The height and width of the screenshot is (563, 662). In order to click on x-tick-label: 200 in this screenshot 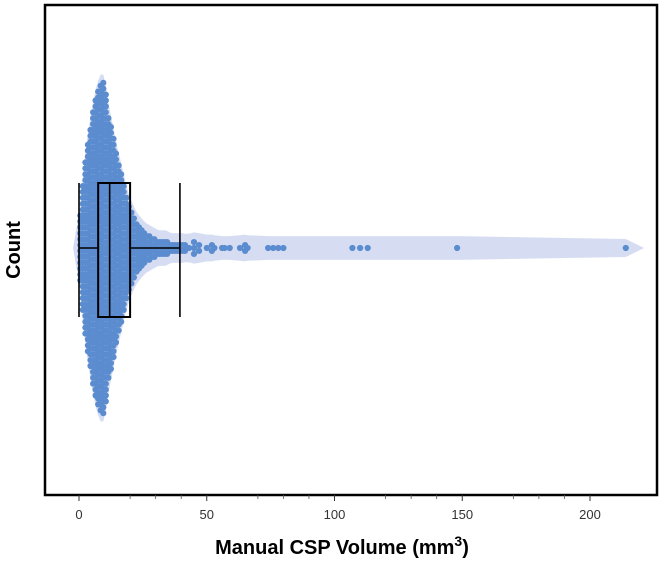, I will do `click(590, 514)`.